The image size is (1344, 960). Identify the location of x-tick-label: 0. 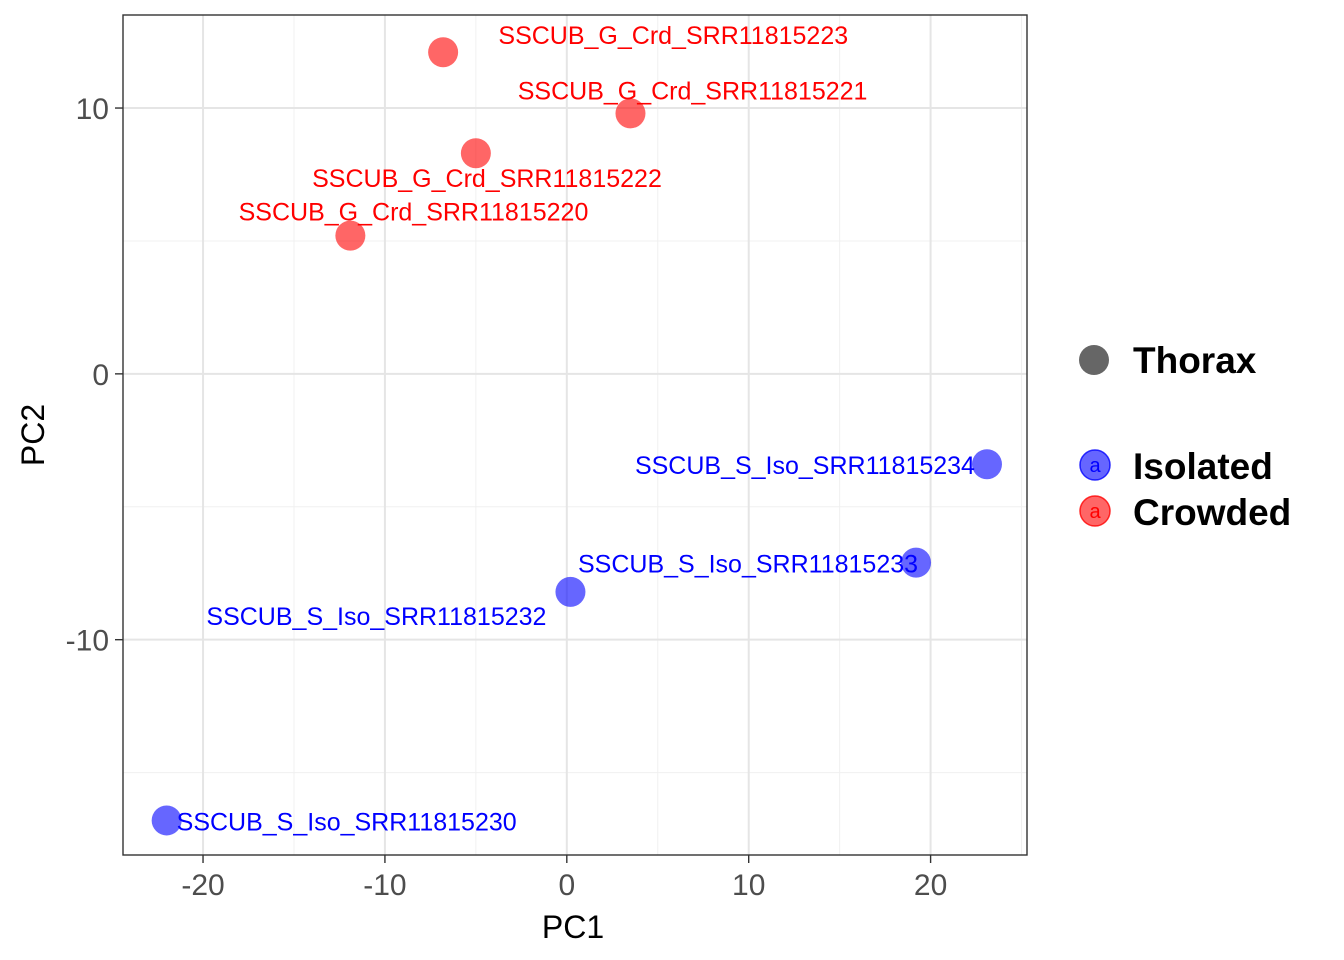
(566, 885).